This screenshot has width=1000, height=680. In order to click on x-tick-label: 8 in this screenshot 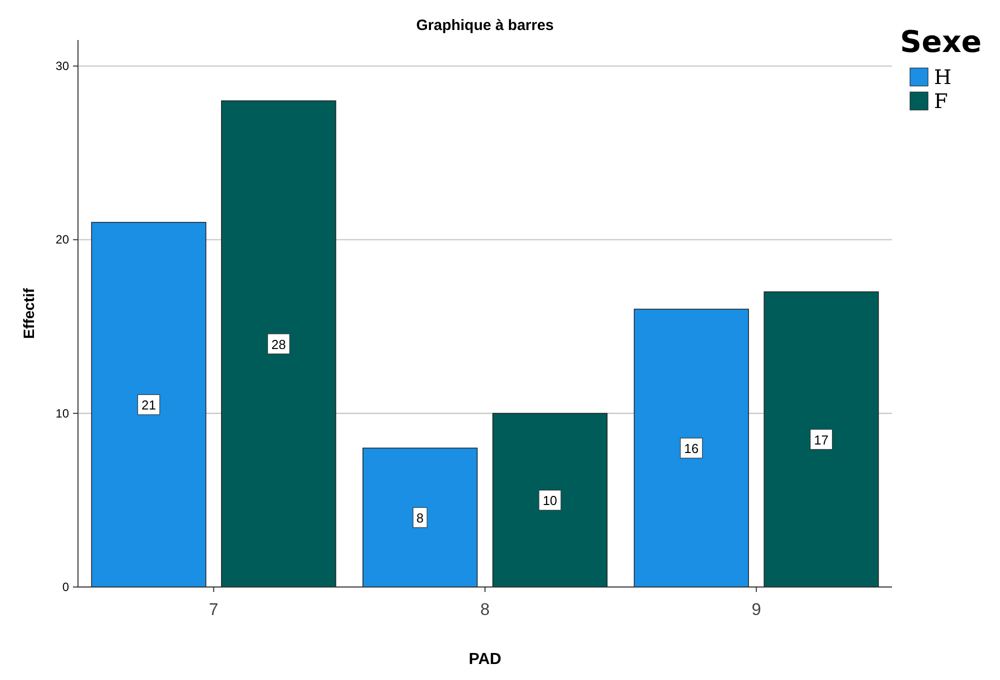, I will do `click(485, 609)`.